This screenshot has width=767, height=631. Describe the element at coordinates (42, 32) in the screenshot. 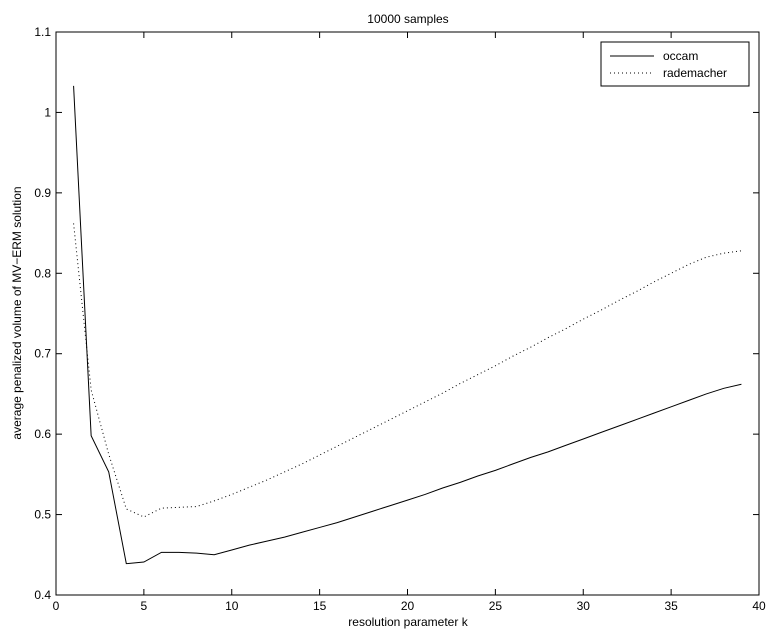

I see `y-tick-label: 1.1` at that location.